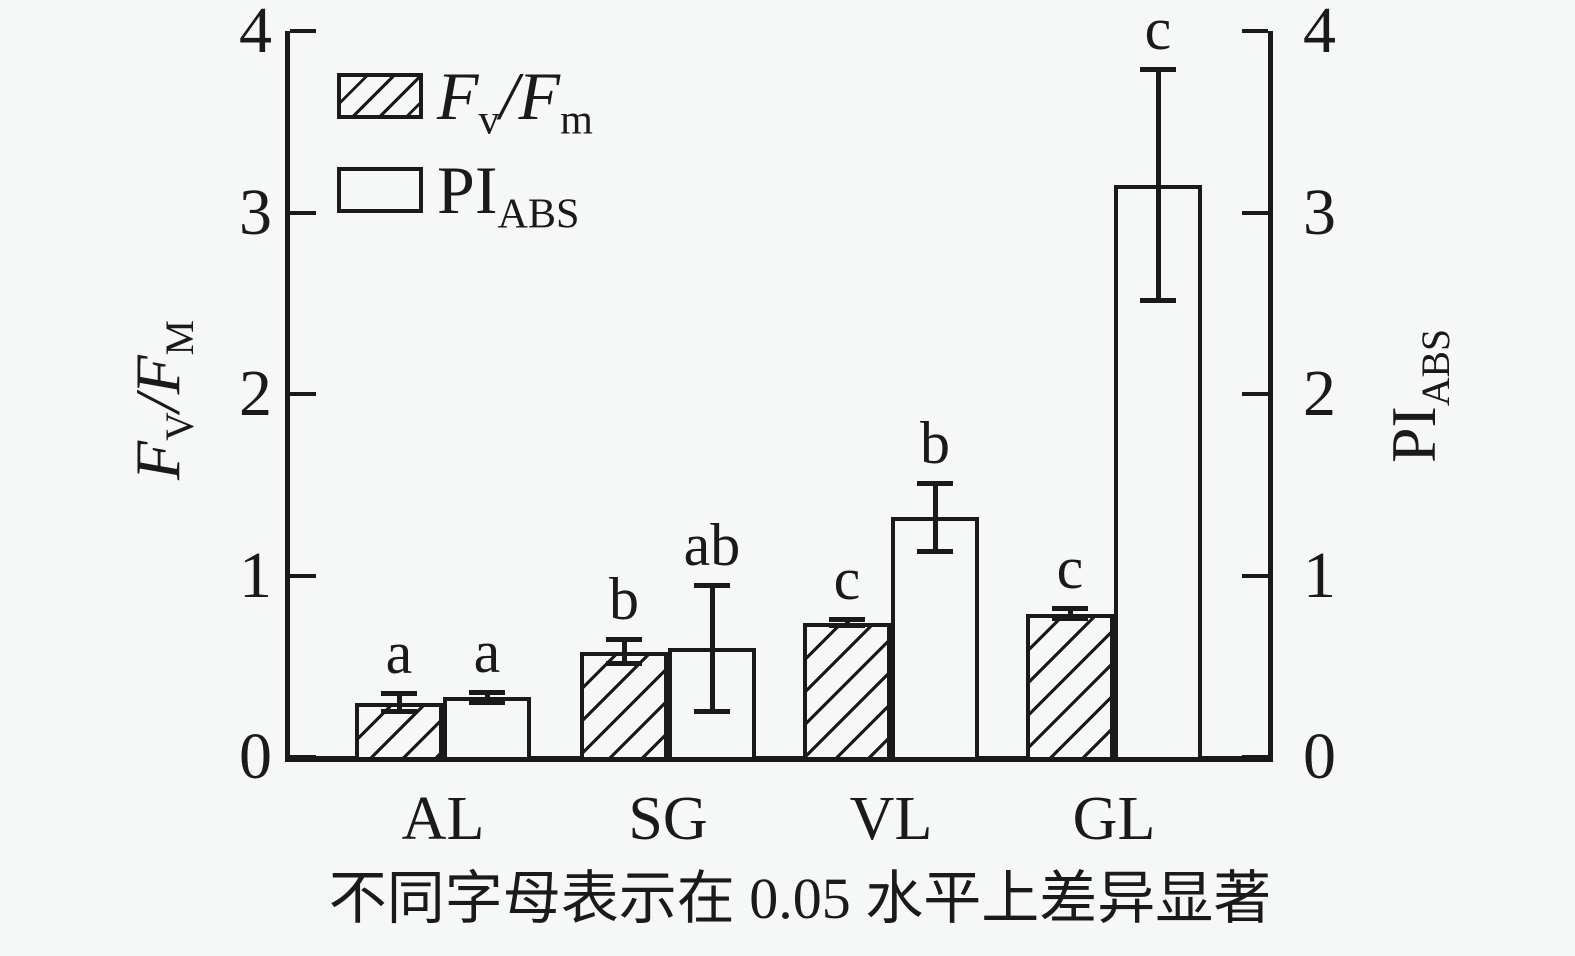  Describe the element at coordinates (668, 819) in the screenshot. I see `x-tick-label-sg: SG` at that location.